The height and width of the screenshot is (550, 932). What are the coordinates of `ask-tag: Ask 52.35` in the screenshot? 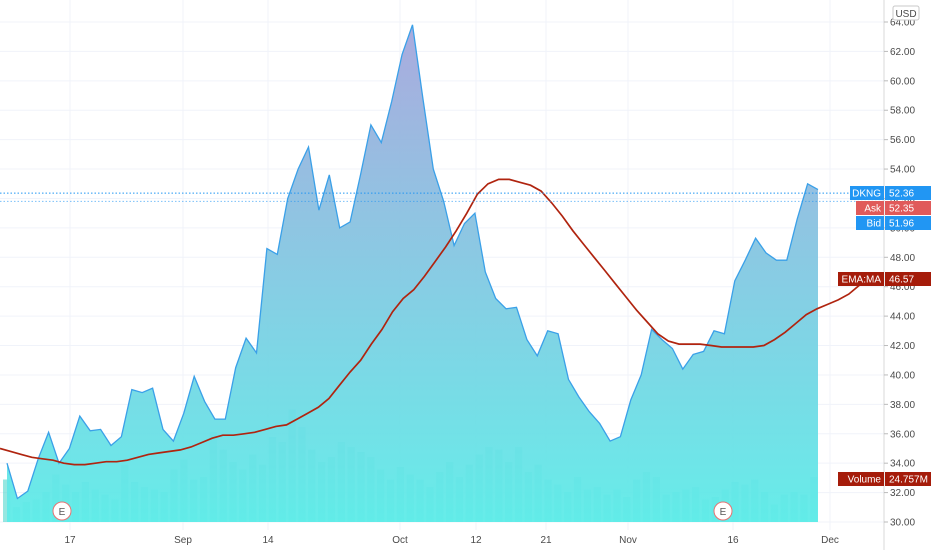 It's located at (893, 208).